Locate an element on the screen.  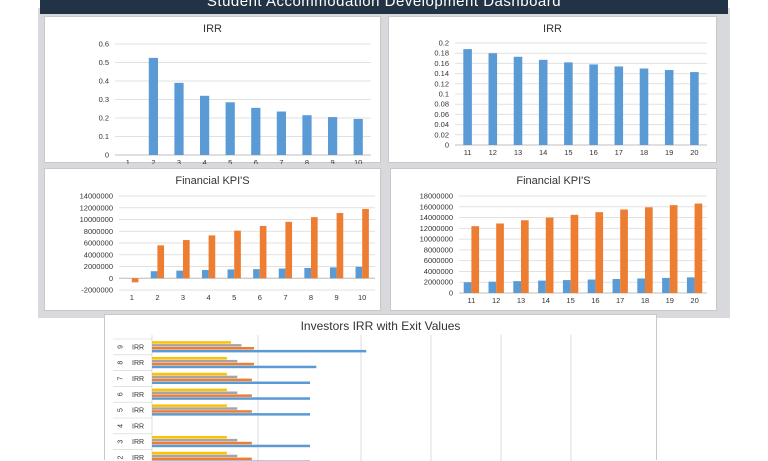
x-tick-label: 15 is located at coordinates (570, 300).